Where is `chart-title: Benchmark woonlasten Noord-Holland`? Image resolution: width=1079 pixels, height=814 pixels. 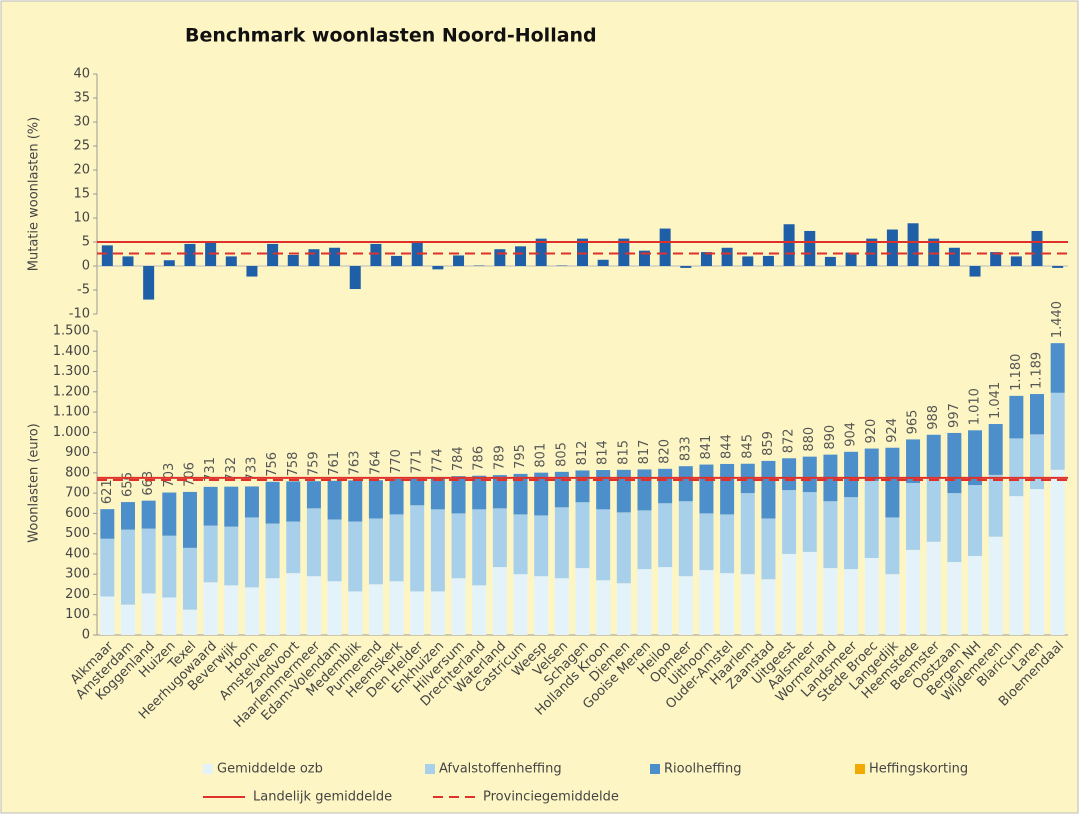 chart-title: Benchmark woonlasten Noord-Holland is located at coordinates (391, 36).